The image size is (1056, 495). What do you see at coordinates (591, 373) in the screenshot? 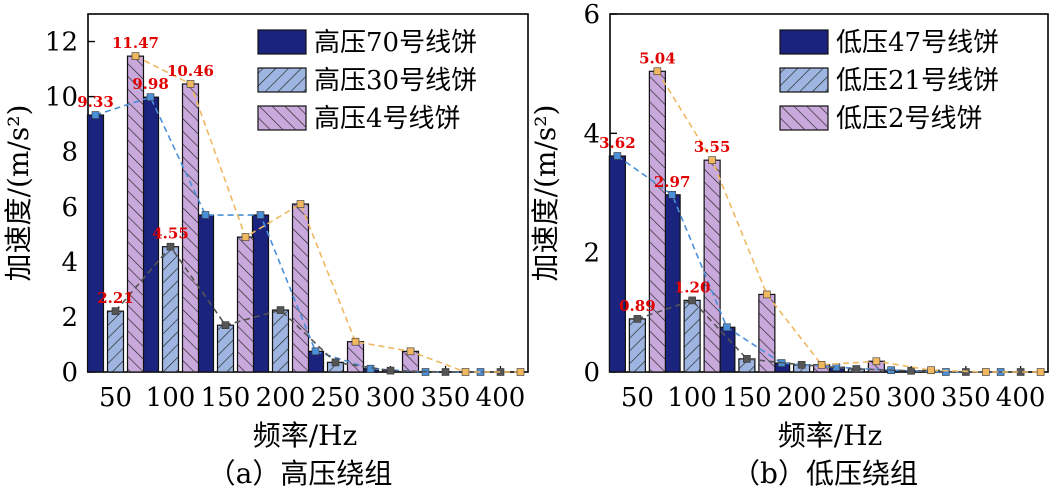
I see `y-tick-label: 0` at bounding box center [591, 373].